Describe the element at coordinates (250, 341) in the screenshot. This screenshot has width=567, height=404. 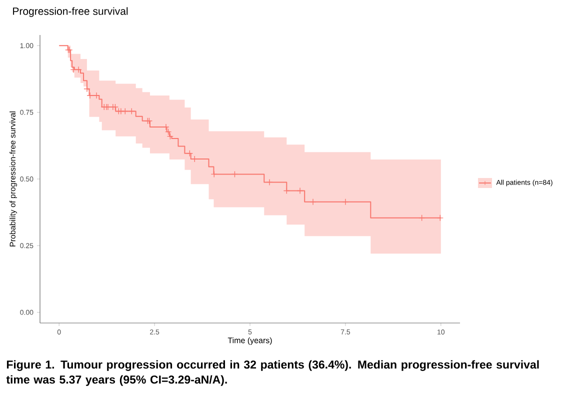
I see `x-axis-title: Time (years)` at that location.